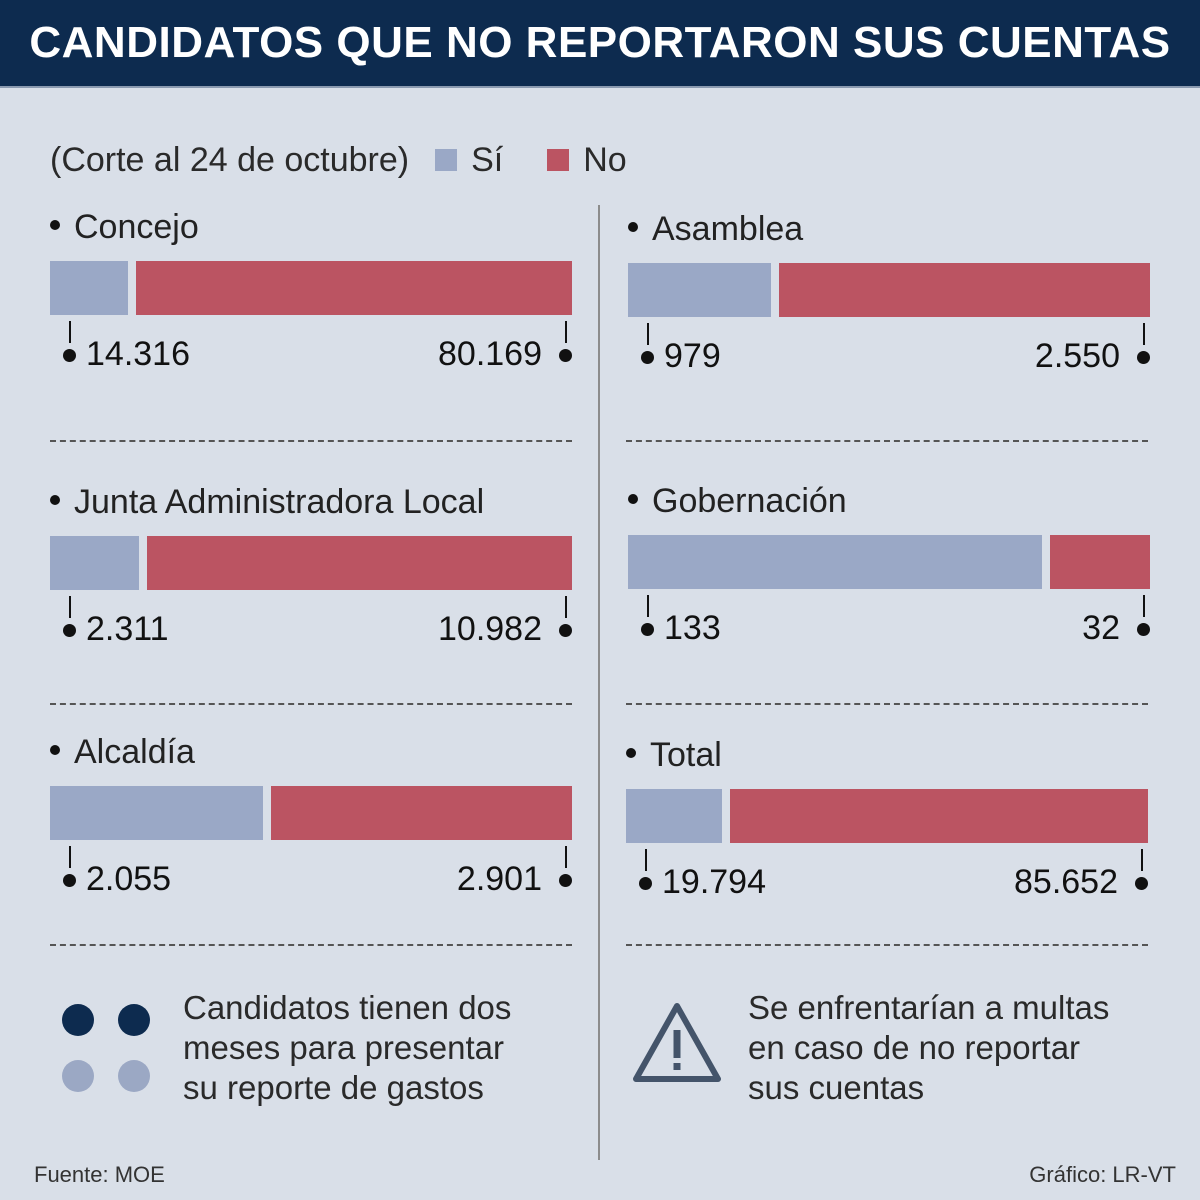 This screenshot has width=1200, height=1200. Describe the element at coordinates (677, 1042) in the screenshot. I see `warning-triangle-icon` at that location.